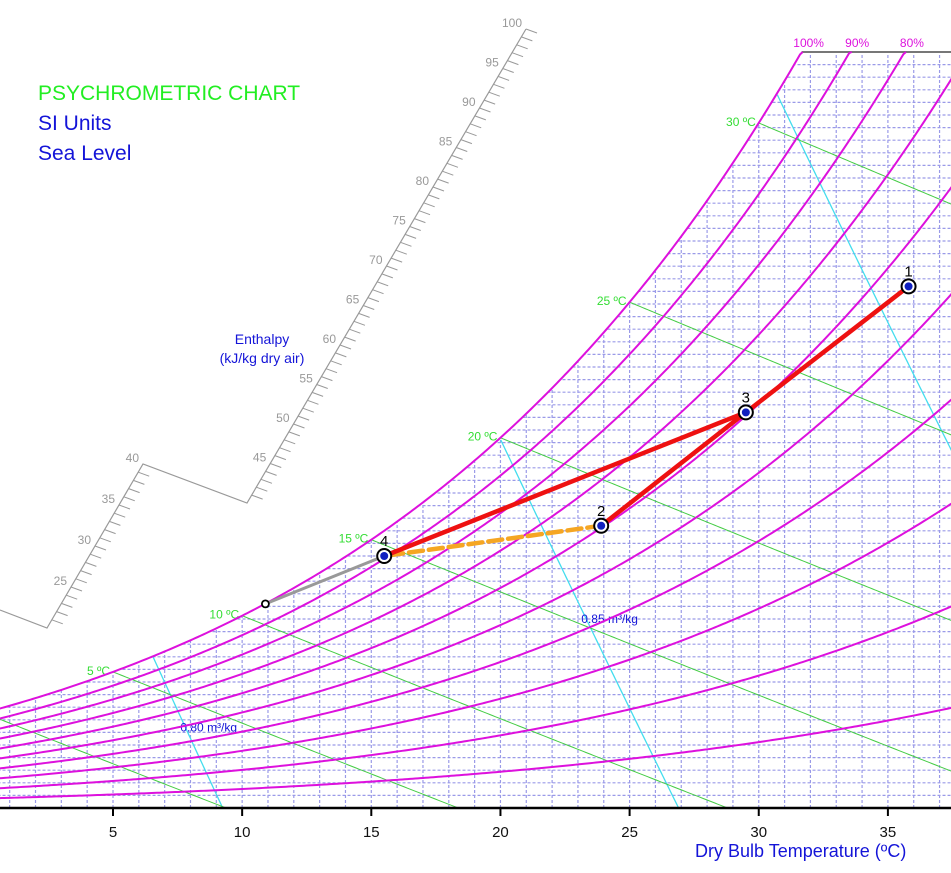 The height and width of the screenshot is (873, 951). Describe the element at coordinates (260, 458) in the screenshot. I see `enthalpy-tick-label: 45` at that location.